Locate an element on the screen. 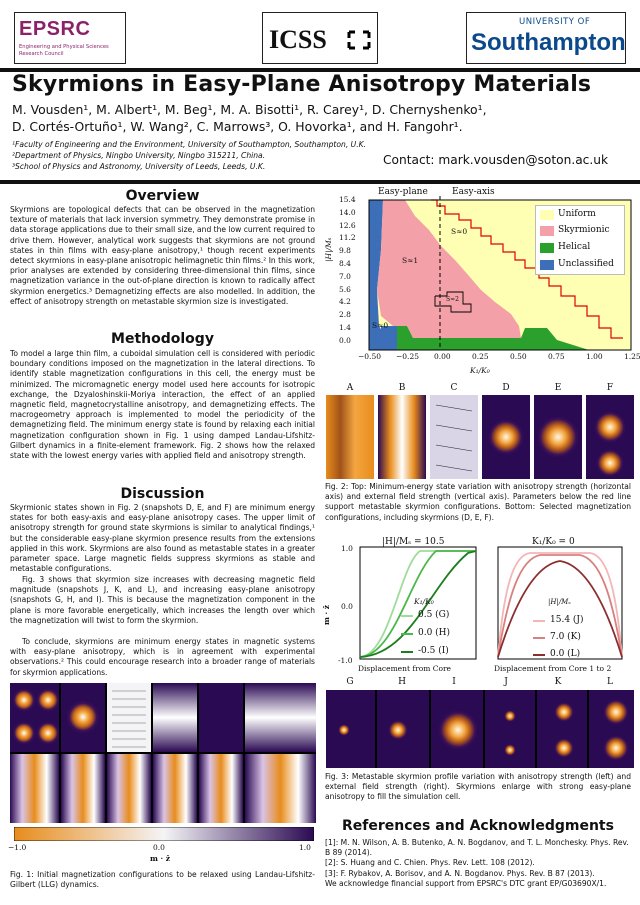 The height and width of the screenshot is (905, 640). fig3-right-legend-line-j is located at coordinates (539, 621).